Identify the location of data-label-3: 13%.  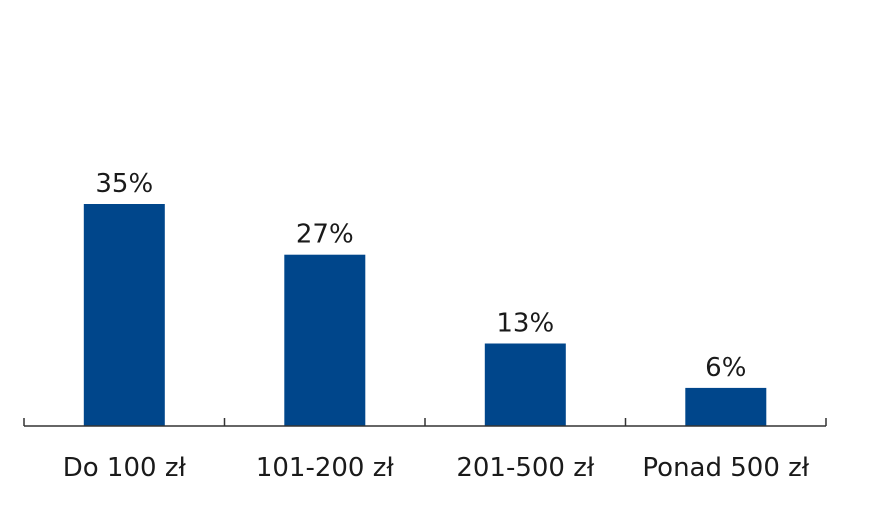
(525, 324).